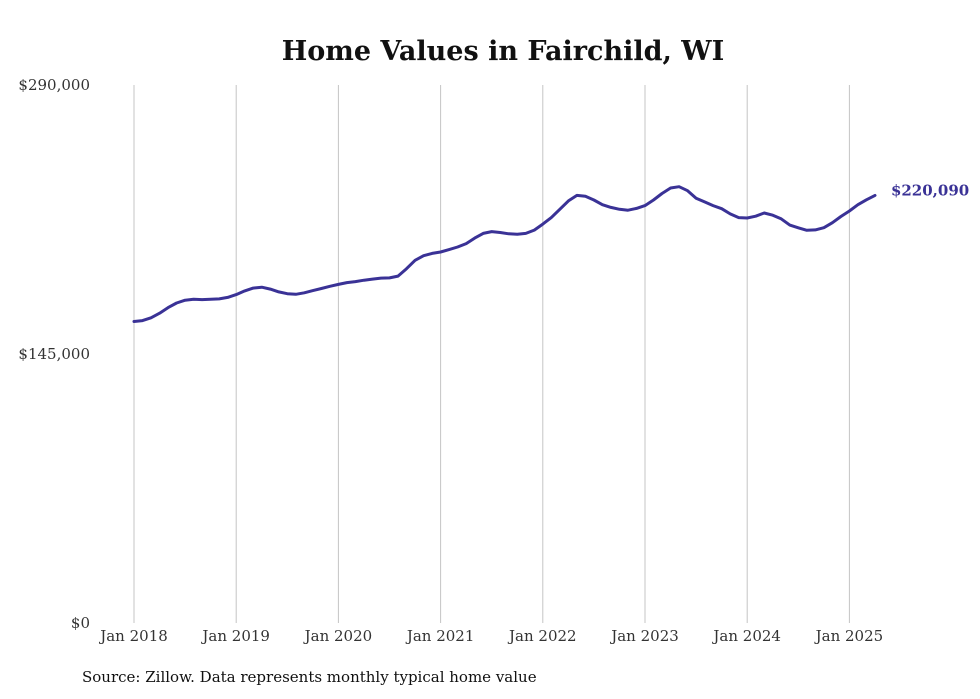 The height and width of the screenshot is (699, 980). I want to click on y-axis-labels: $0 $145,000 $290,000, so click(54, 354).